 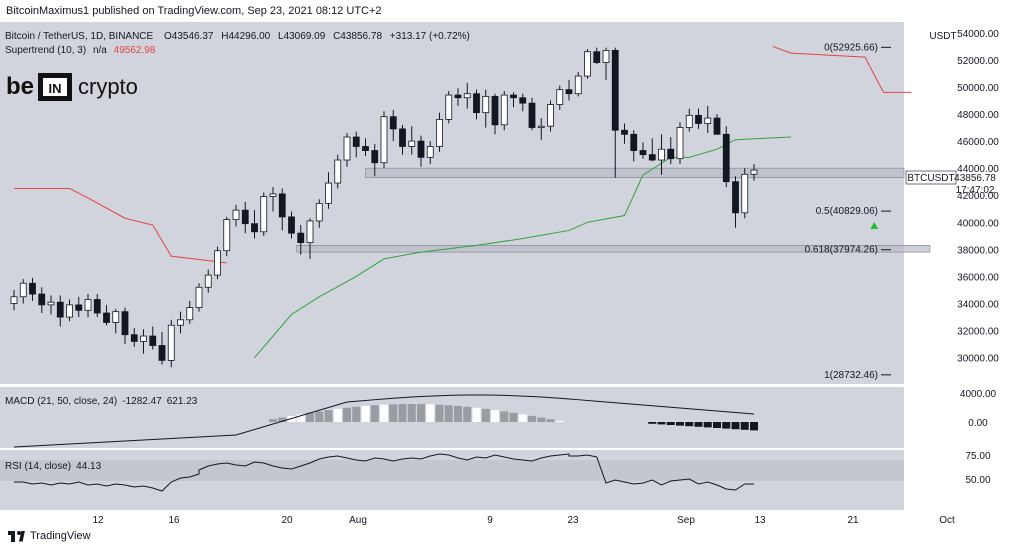 What do you see at coordinates (874, 226) in the screenshot?
I see `buy-signal-arrow-icon` at bounding box center [874, 226].